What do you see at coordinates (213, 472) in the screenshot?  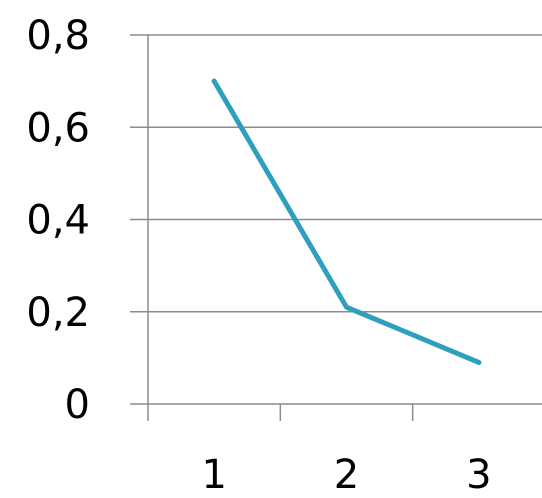 I see `x-tick-label: 1` at bounding box center [213, 472].